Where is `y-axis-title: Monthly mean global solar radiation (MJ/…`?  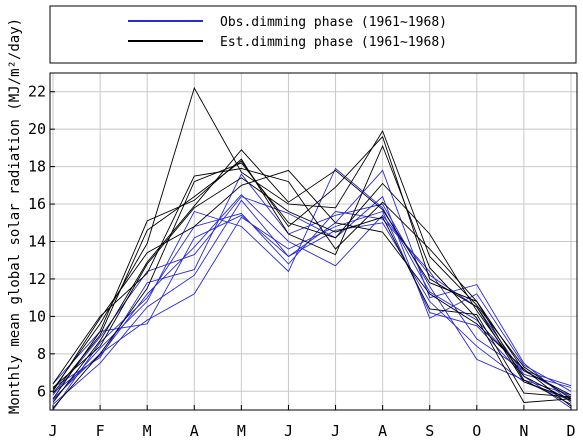 y-axis-title: Monthly mean global solar radiation (MJ/… is located at coordinates (15, 216).